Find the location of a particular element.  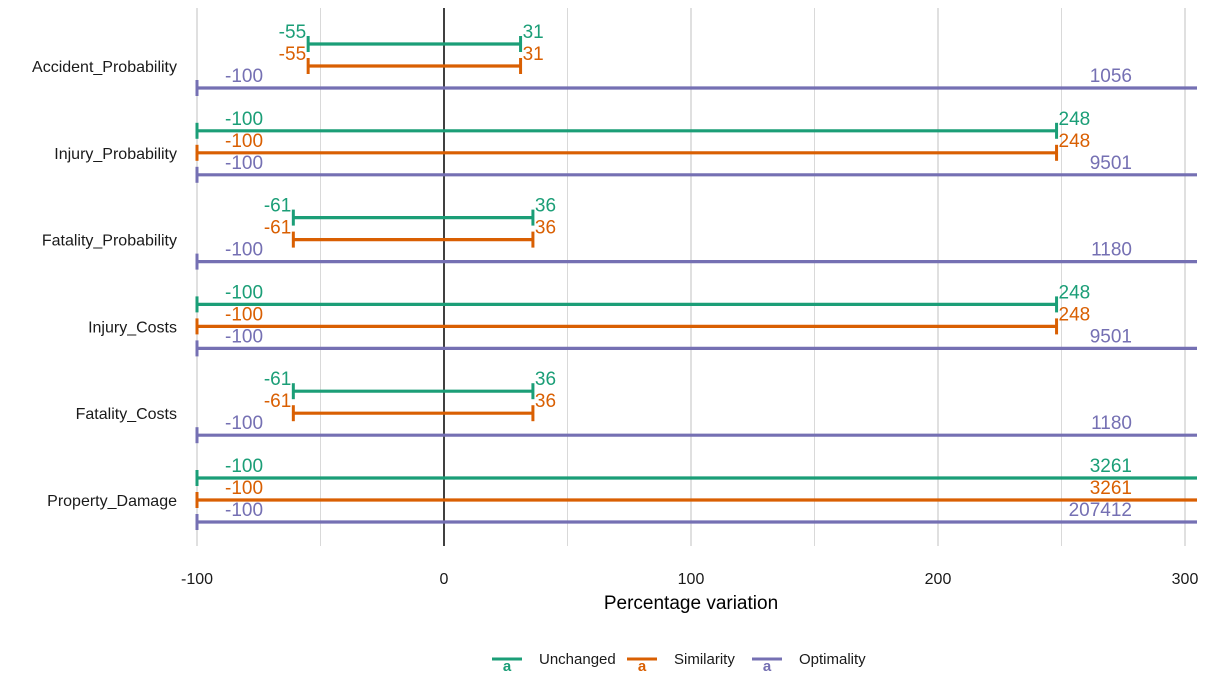

category-label: Injury_Costs is located at coordinates (132, 327).